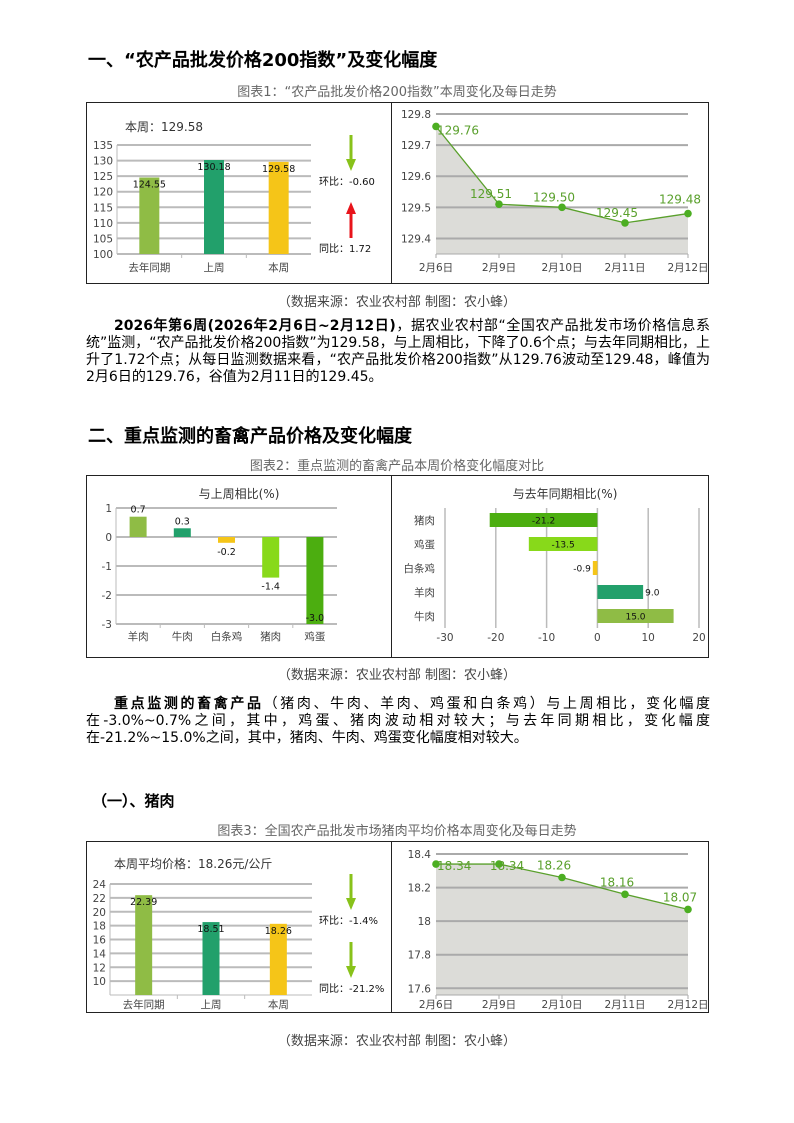 This screenshot has height=1123, width=794. I want to click on y-tick-label: 羊肉, so click(424, 592).